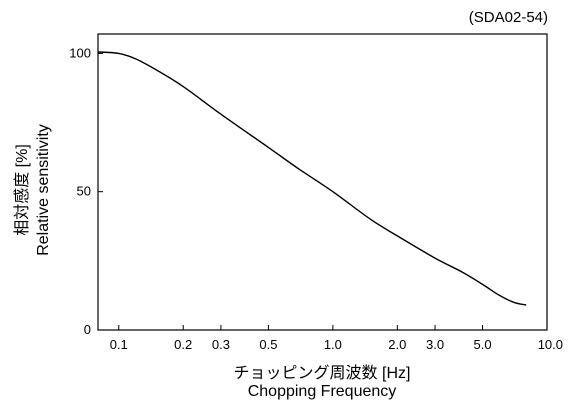  Describe the element at coordinates (119, 344) in the screenshot. I see `x-tick-label: 0.1` at that location.